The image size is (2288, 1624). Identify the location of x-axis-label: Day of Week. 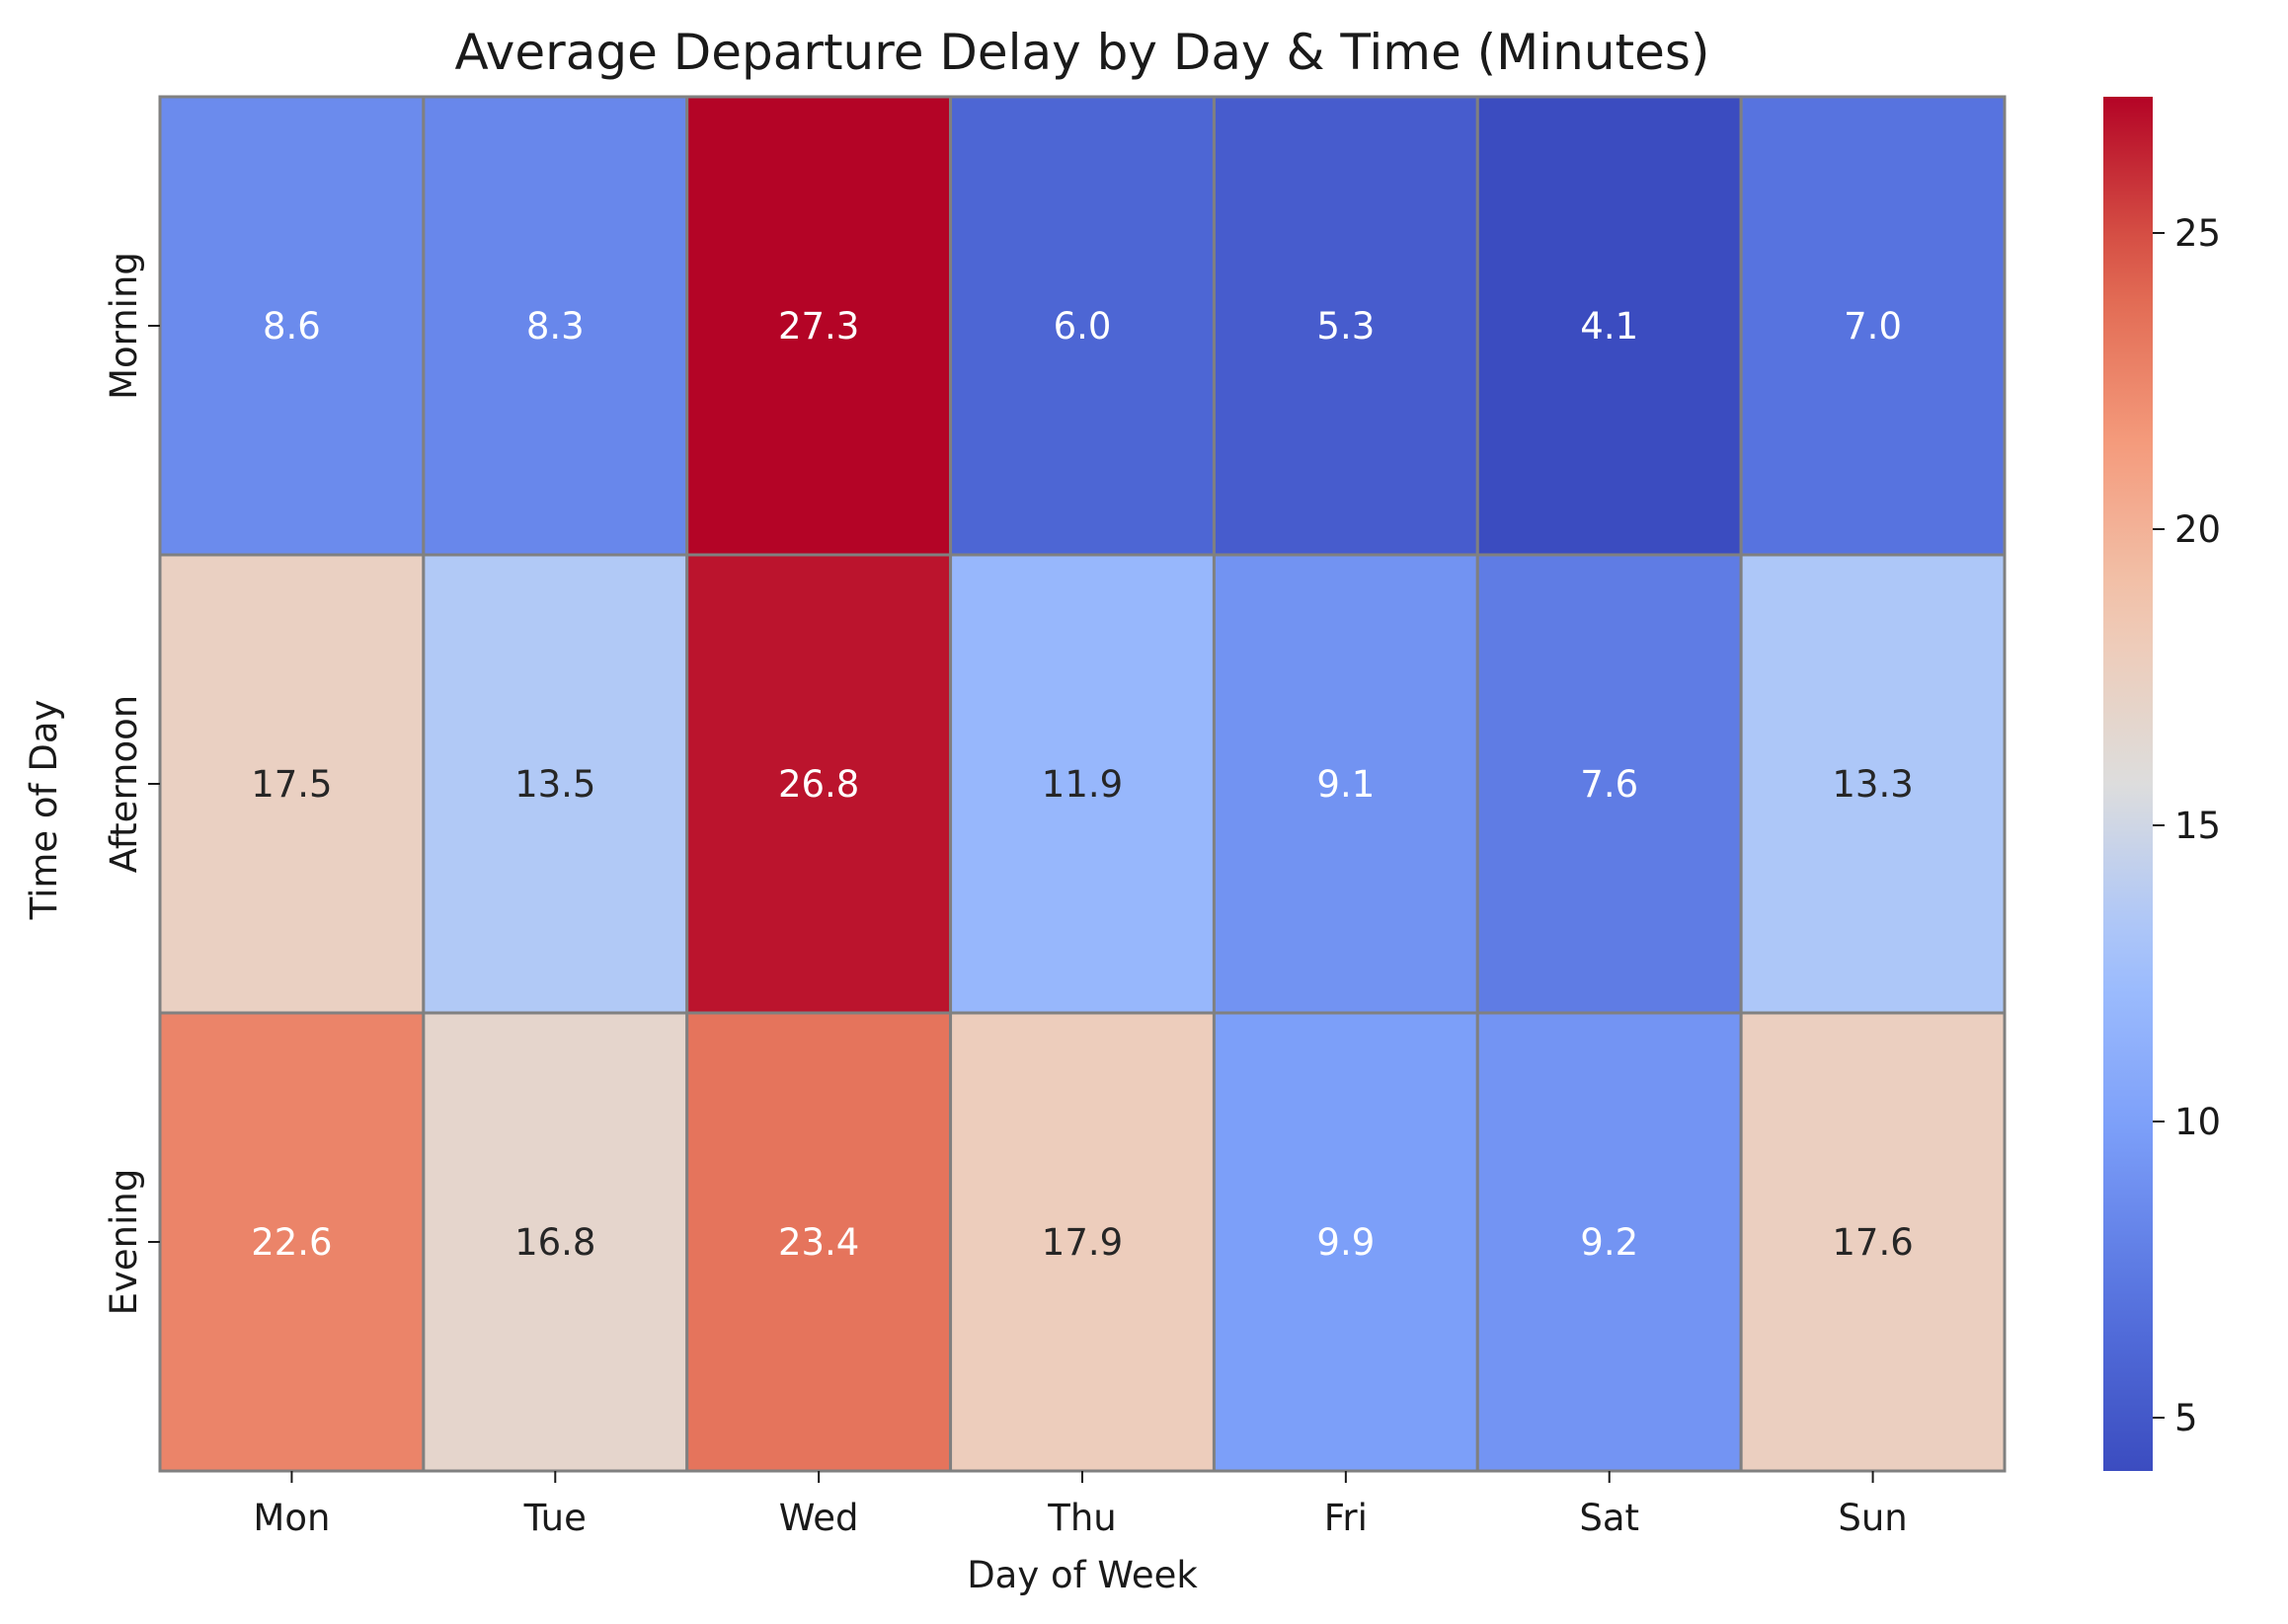
(1082, 1575).